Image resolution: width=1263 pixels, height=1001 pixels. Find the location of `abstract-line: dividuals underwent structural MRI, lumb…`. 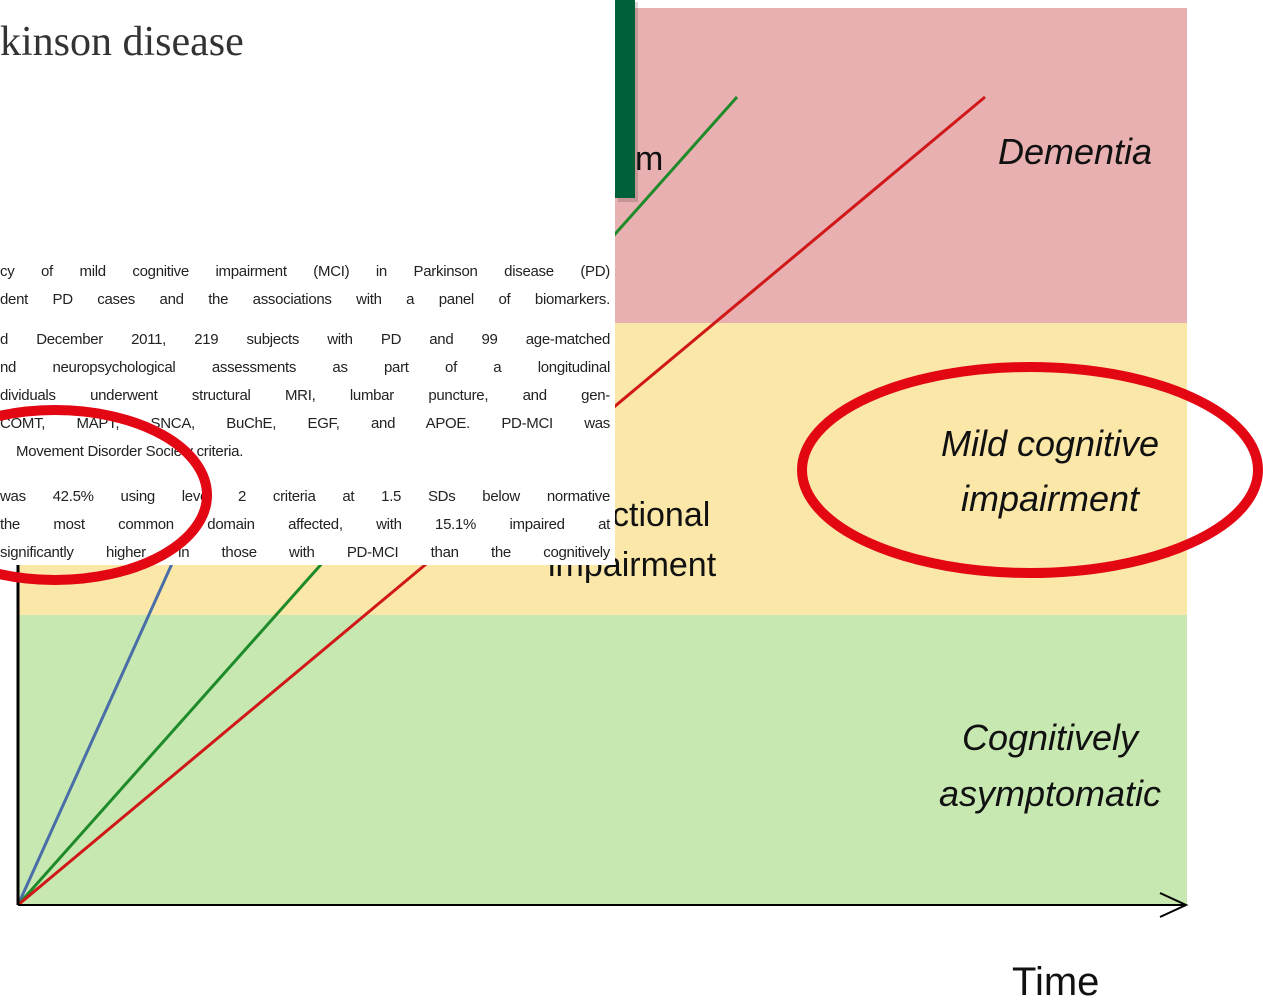

abstract-line: dividuals underwent structural MRI, lumb… is located at coordinates (305, 395).